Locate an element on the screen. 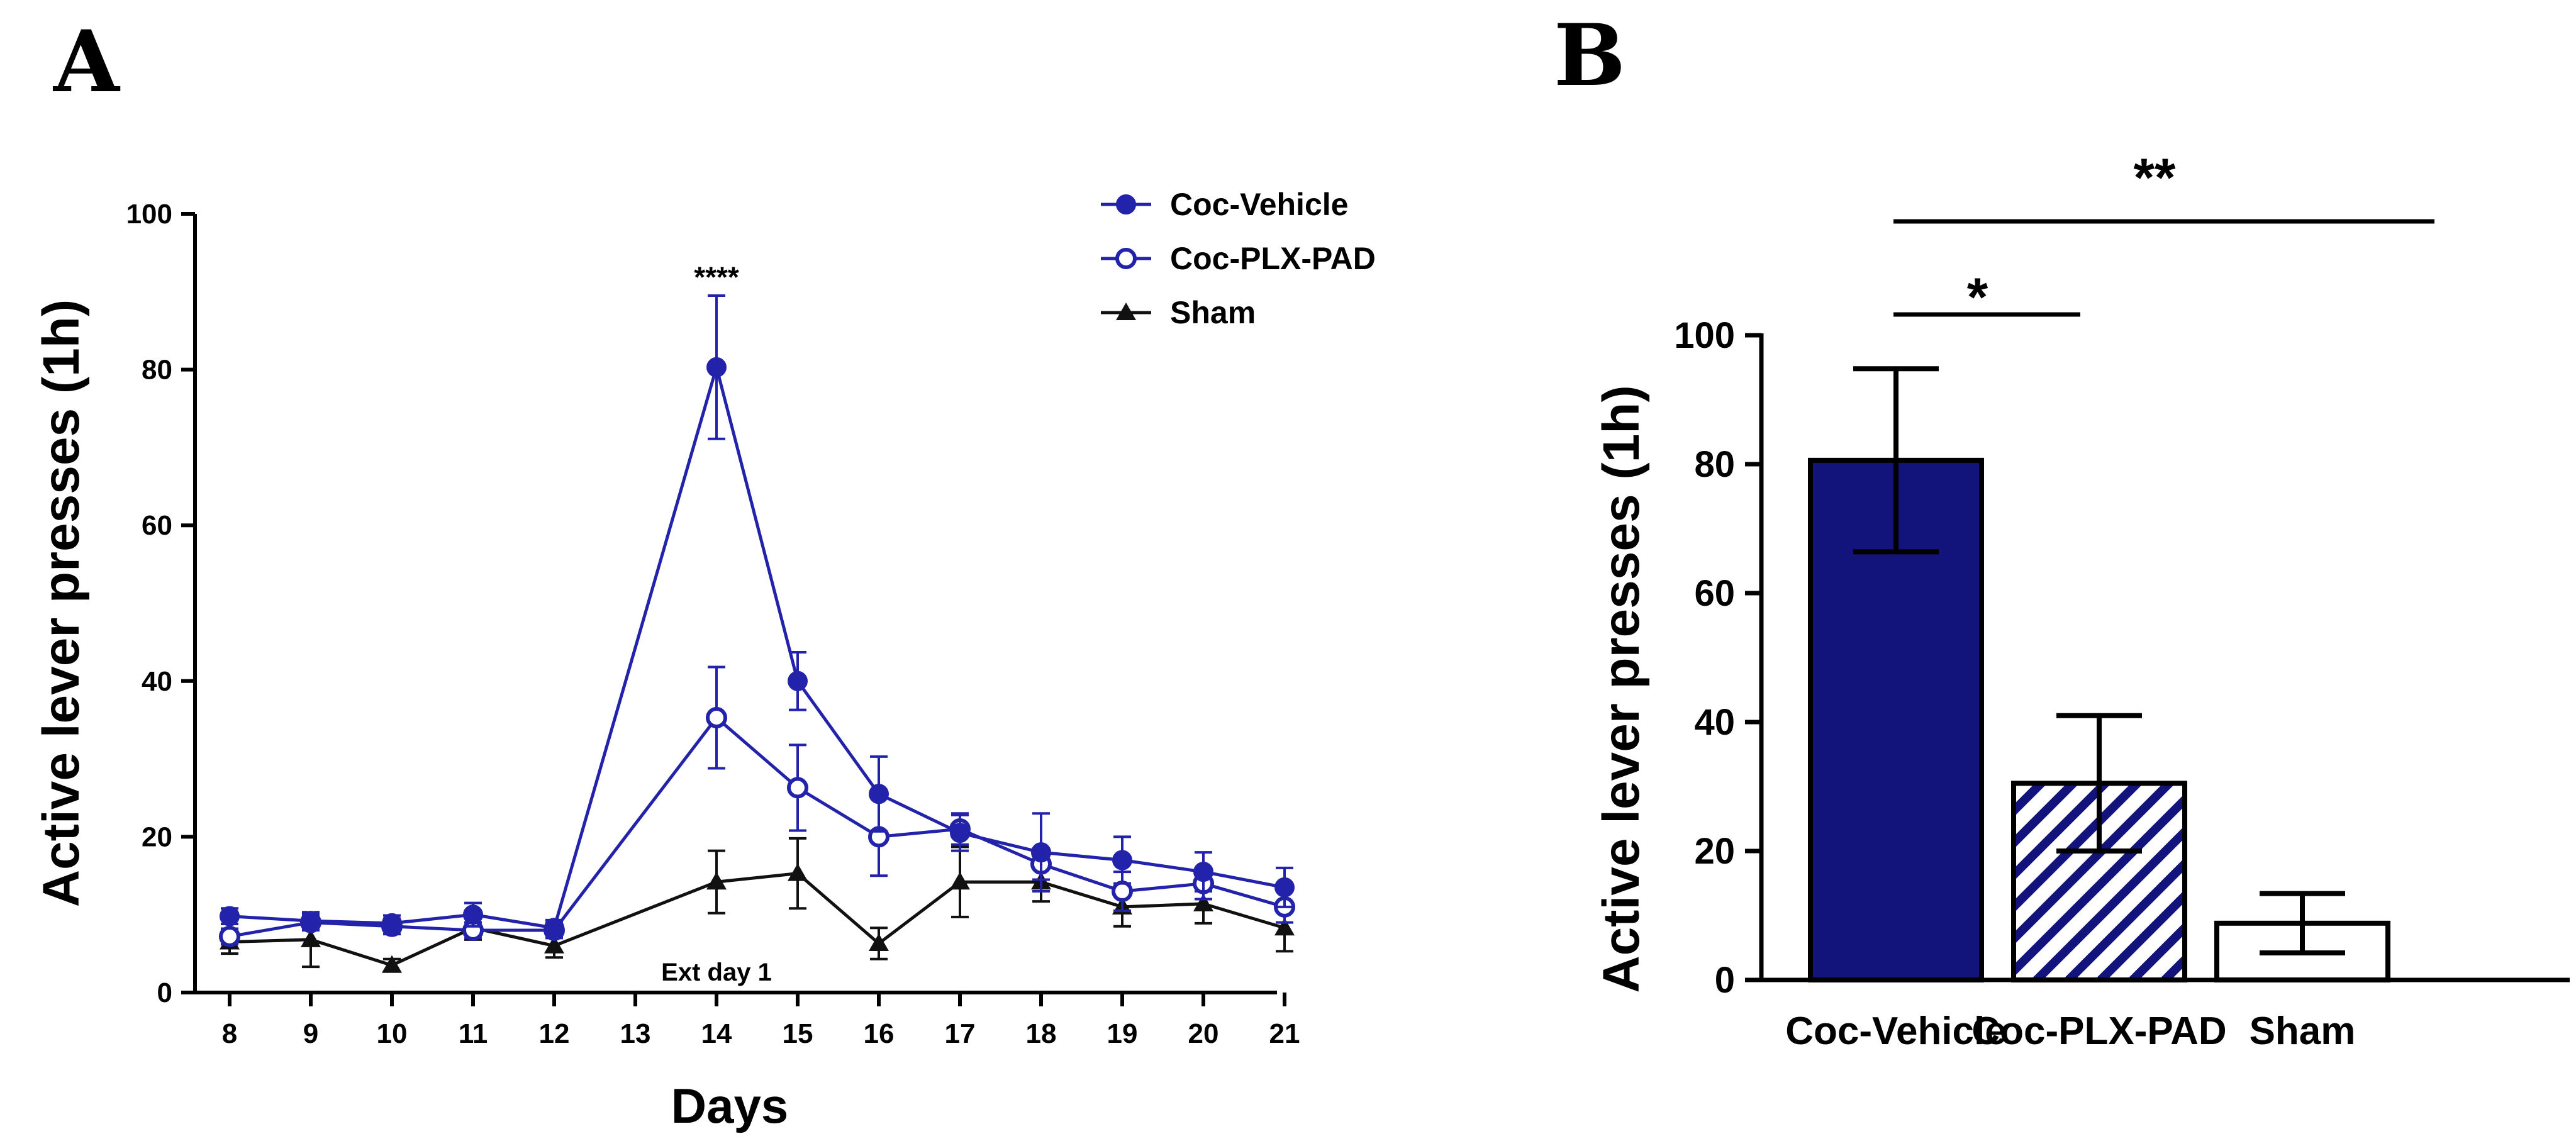 The height and width of the screenshot is (1146, 2576). significance-stars: * is located at coordinates (1977, 297).